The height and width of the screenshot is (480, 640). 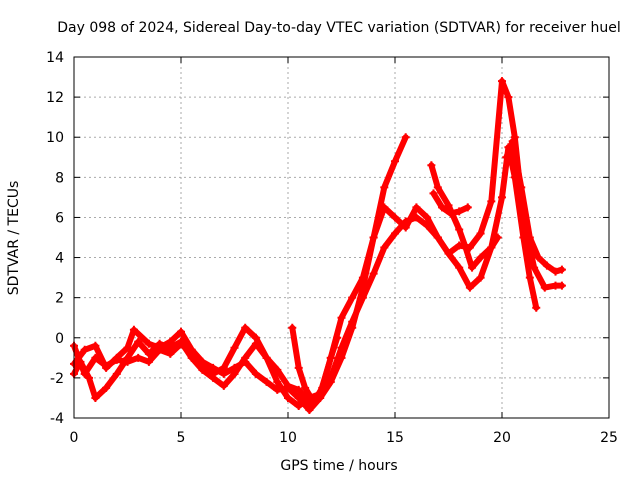 What do you see at coordinates (181, 438) in the screenshot?
I see `x-tick-label: 5` at bounding box center [181, 438].